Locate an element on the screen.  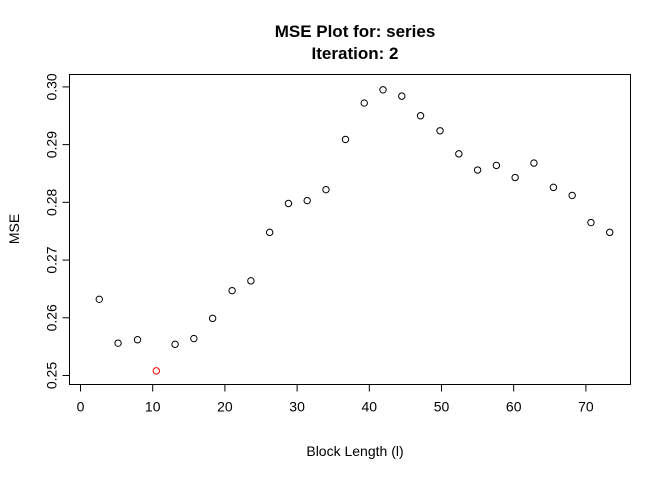
y-tick-label: 0.26 is located at coordinates (52, 317).